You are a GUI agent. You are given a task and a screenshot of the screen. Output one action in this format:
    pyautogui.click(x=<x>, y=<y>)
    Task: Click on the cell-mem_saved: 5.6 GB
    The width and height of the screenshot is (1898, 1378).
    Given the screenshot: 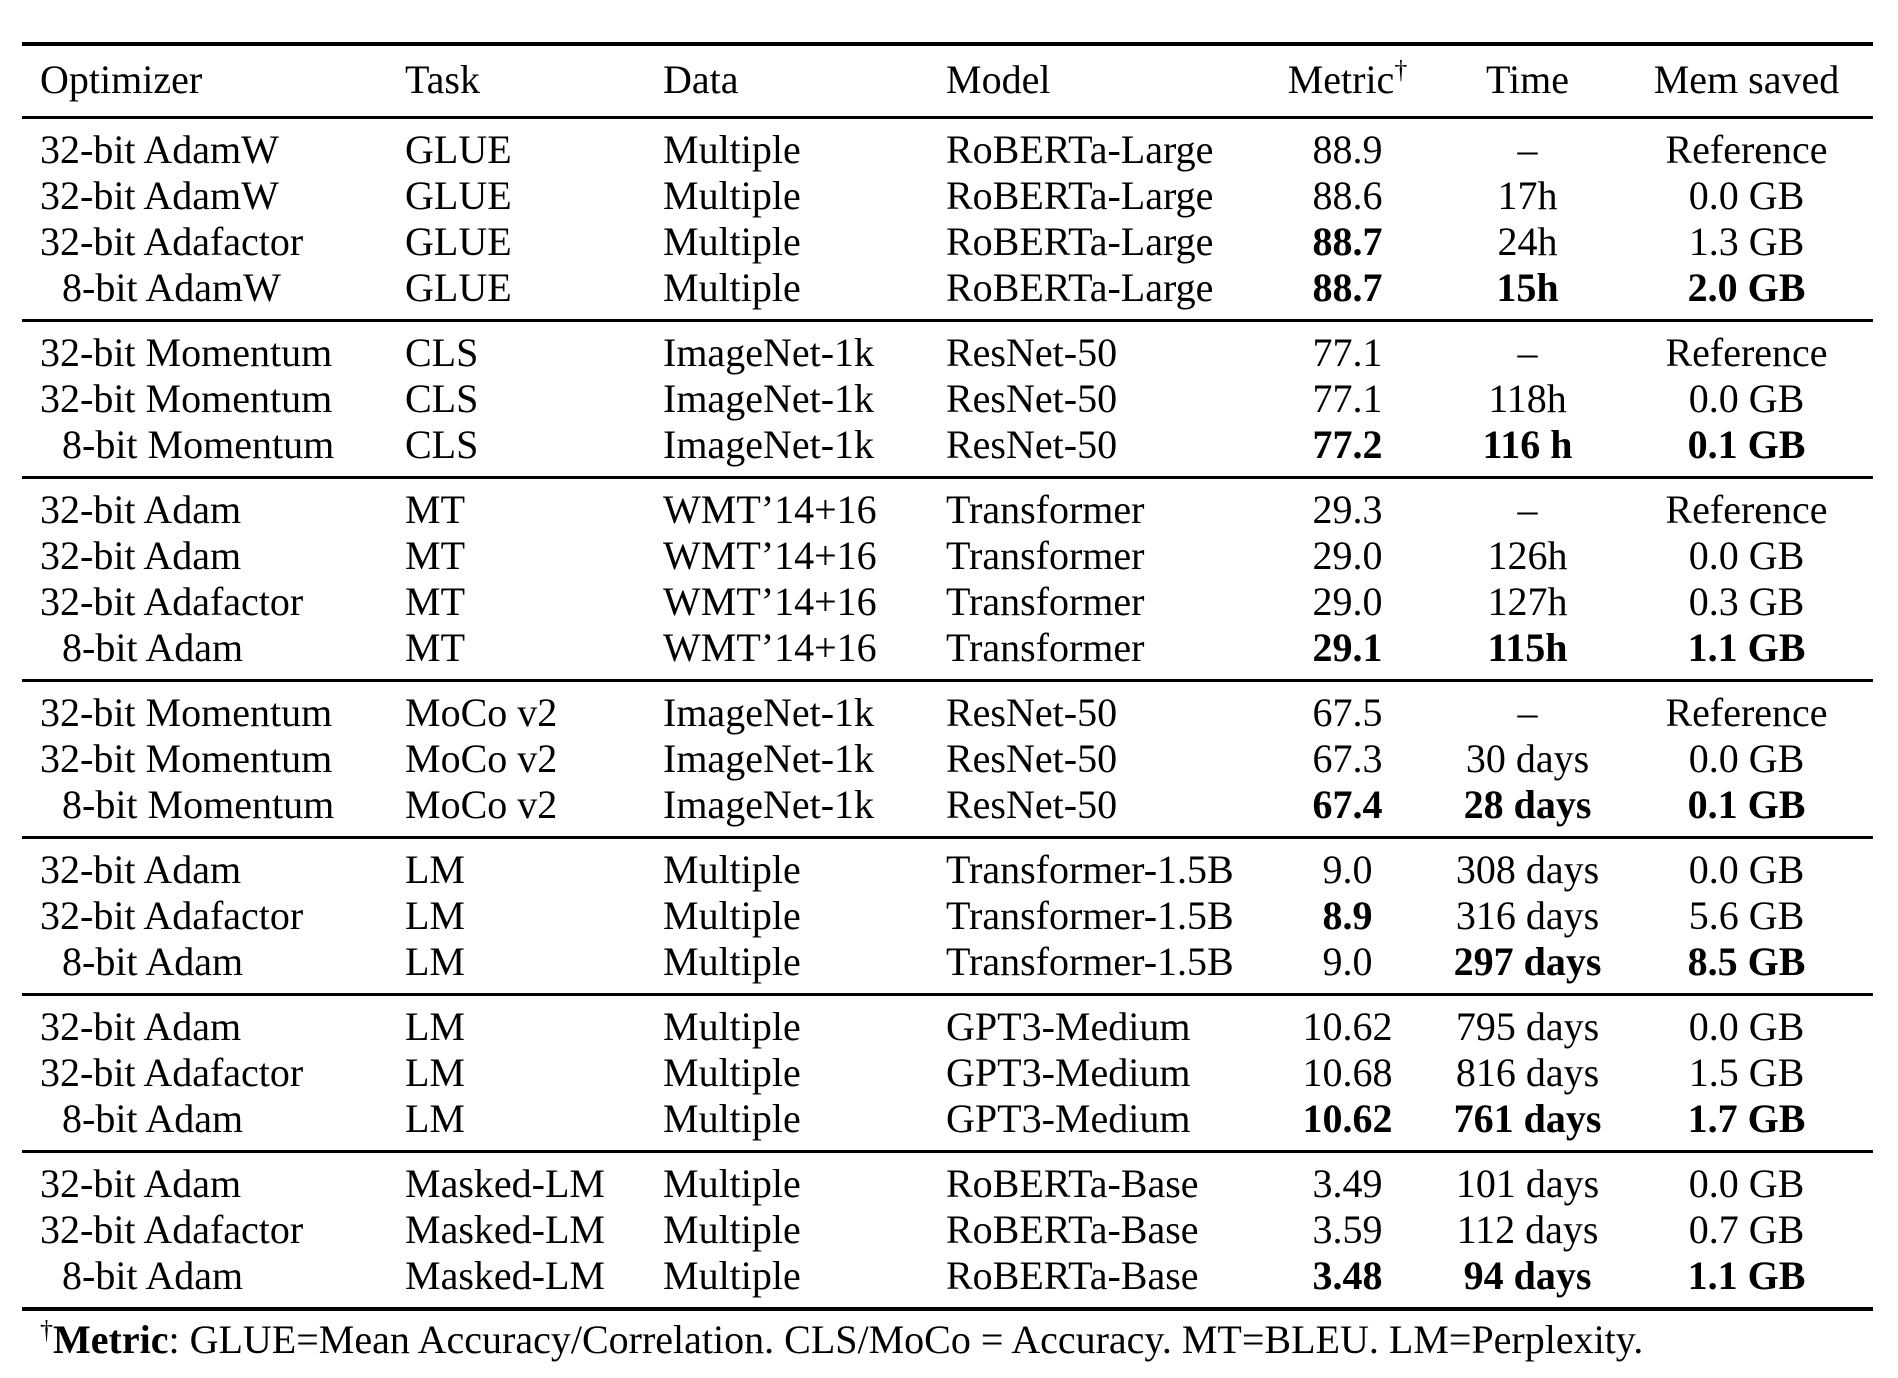 What is the action you would take?
    pyautogui.click(x=1746, y=915)
    